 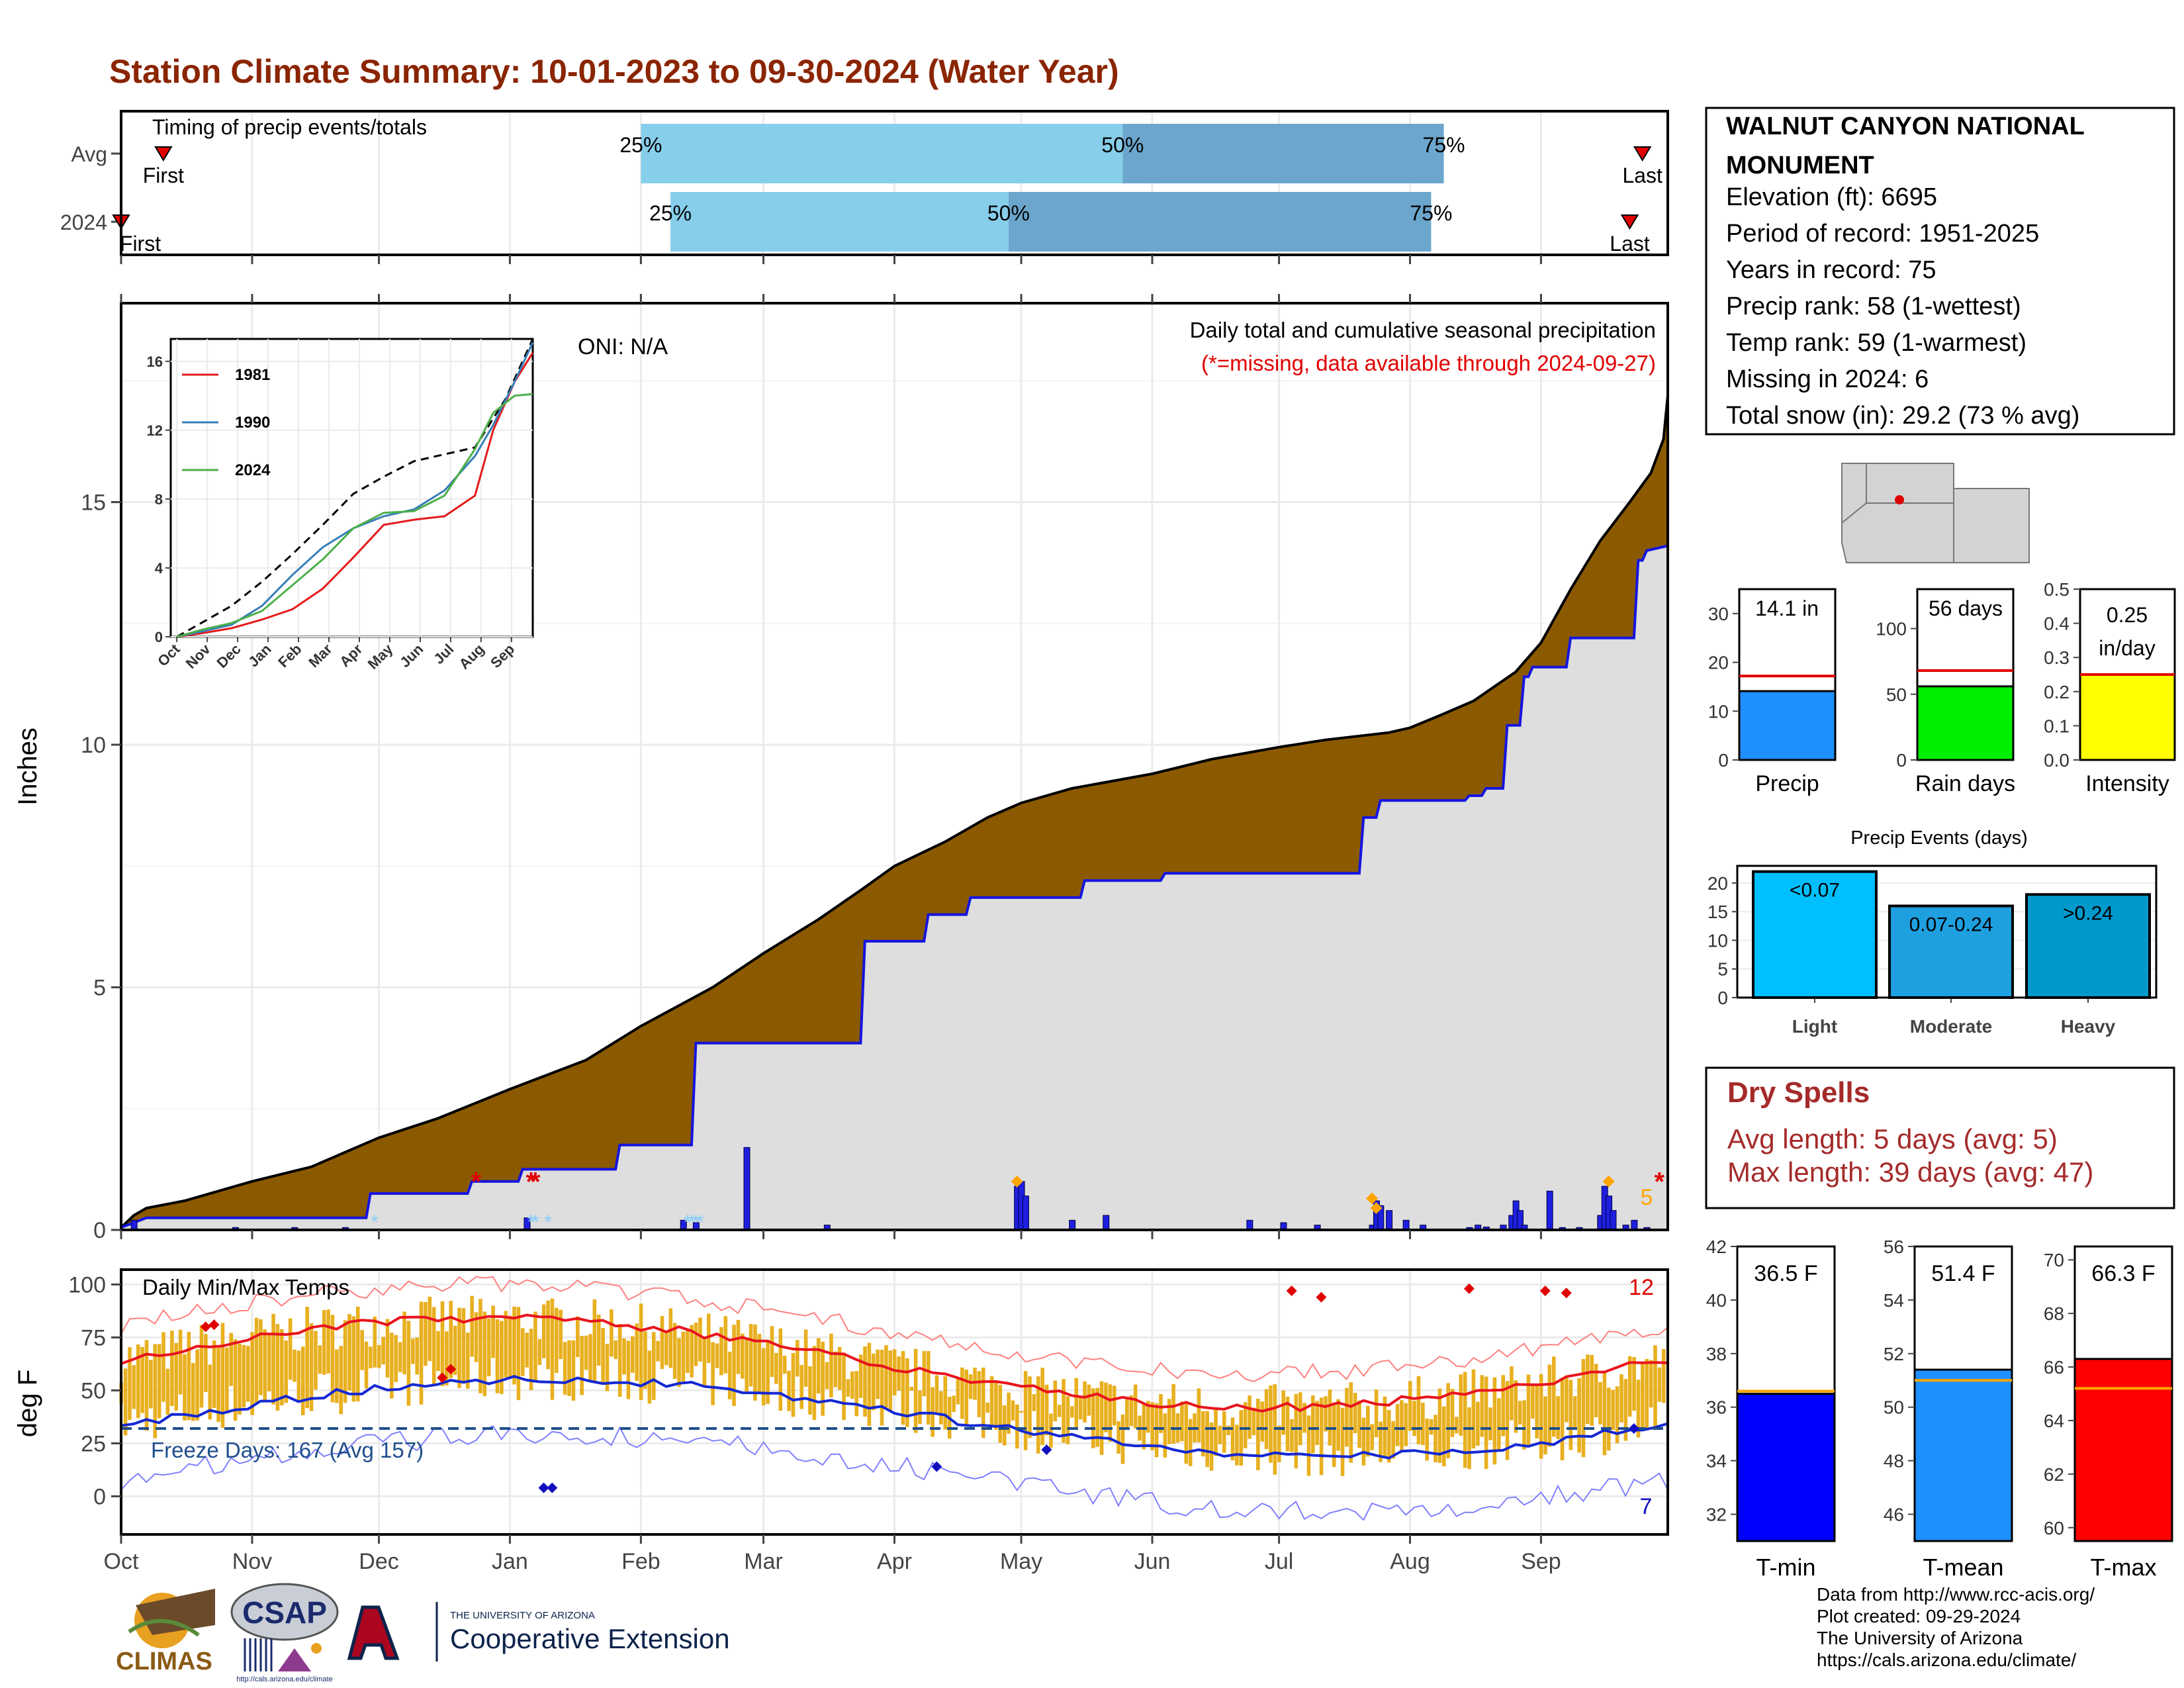 What do you see at coordinates (93, 745) in the screenshot?
I see `y-tick-label: 10` at bounding box center [93, 745].